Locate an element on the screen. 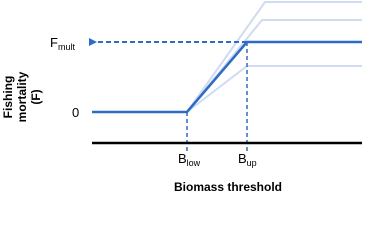 This screenshot has width=377, height=240. x-axis-title: Biomass threshold is located at coordinates (228, 187).